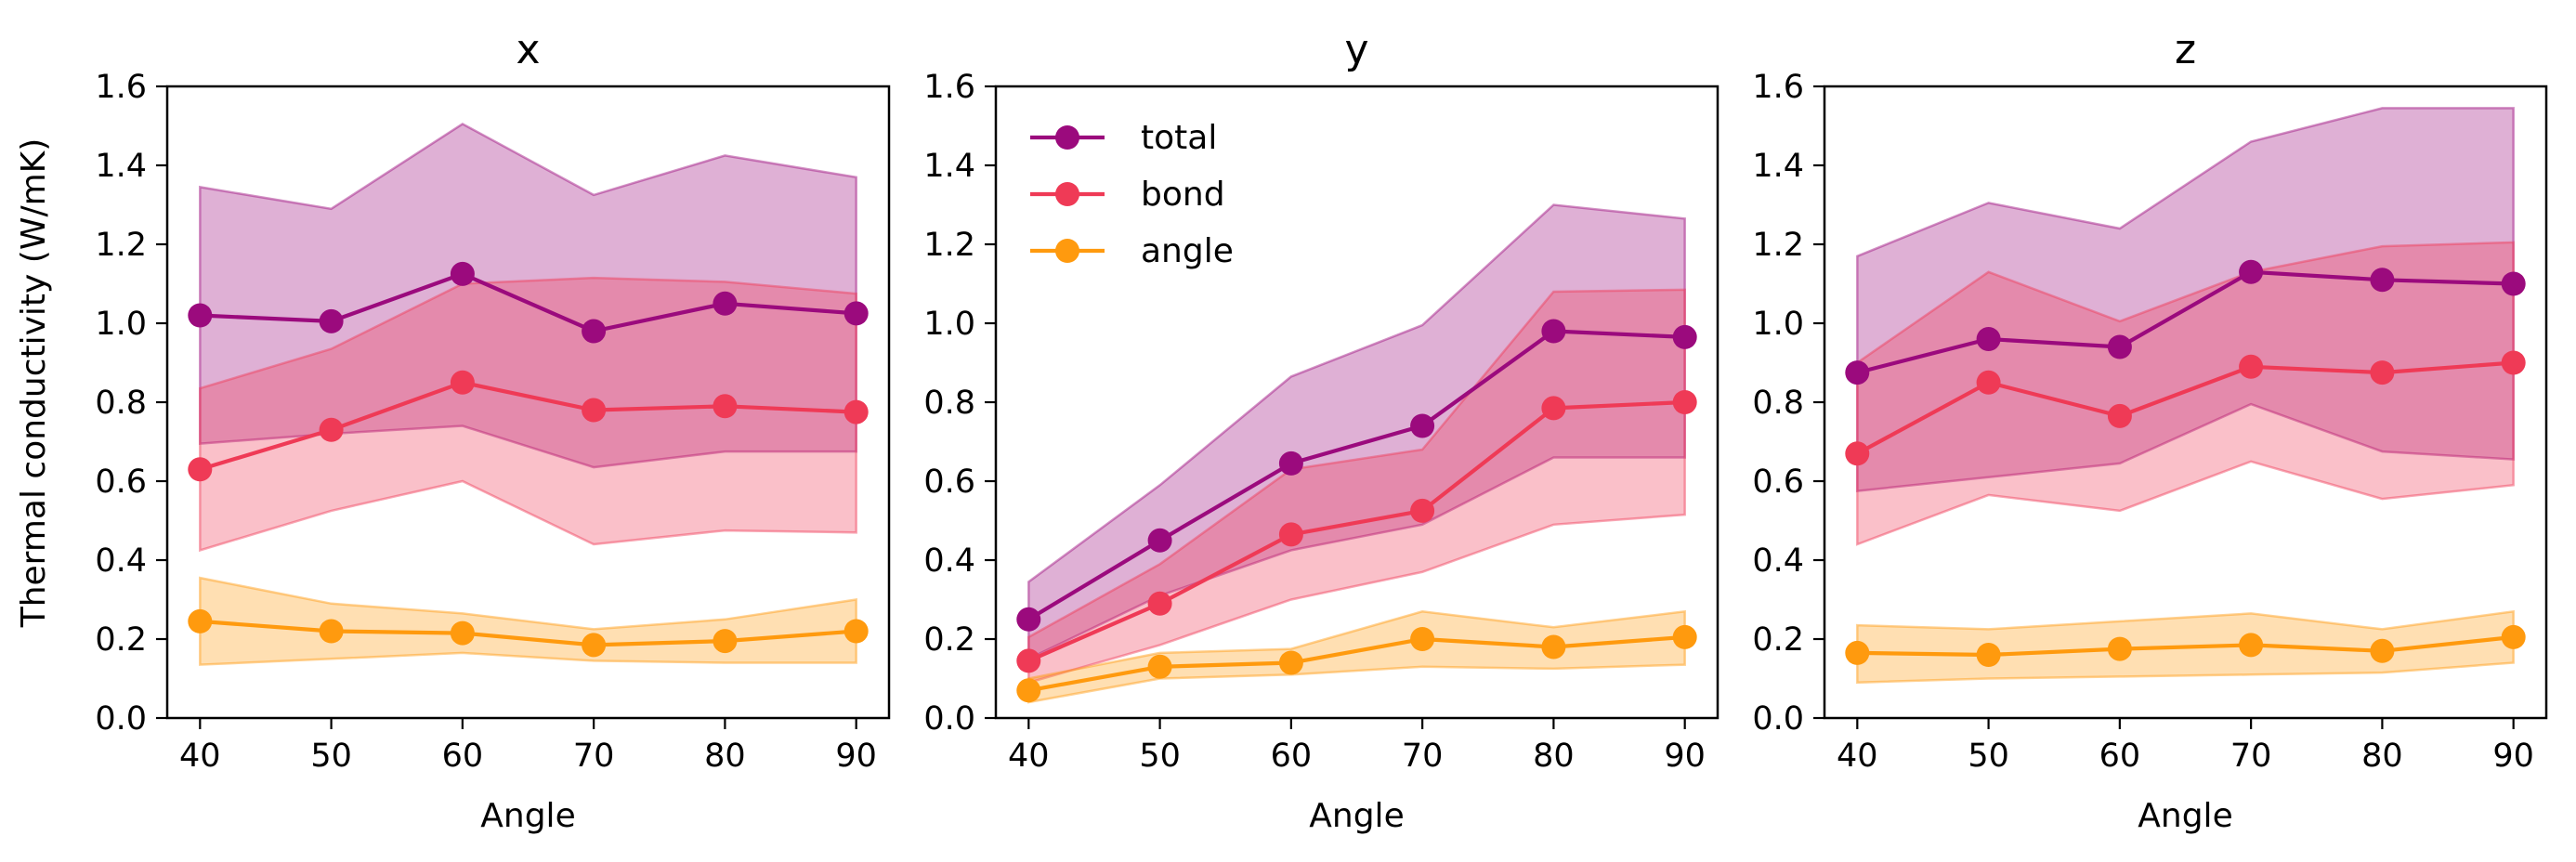 The image size is (2576, 862). What do you see at coordinates (1778, 324) in the screenshot?
I see `y-tick-label-z-1.0: 1.0` at bounding box center [1778, 324].